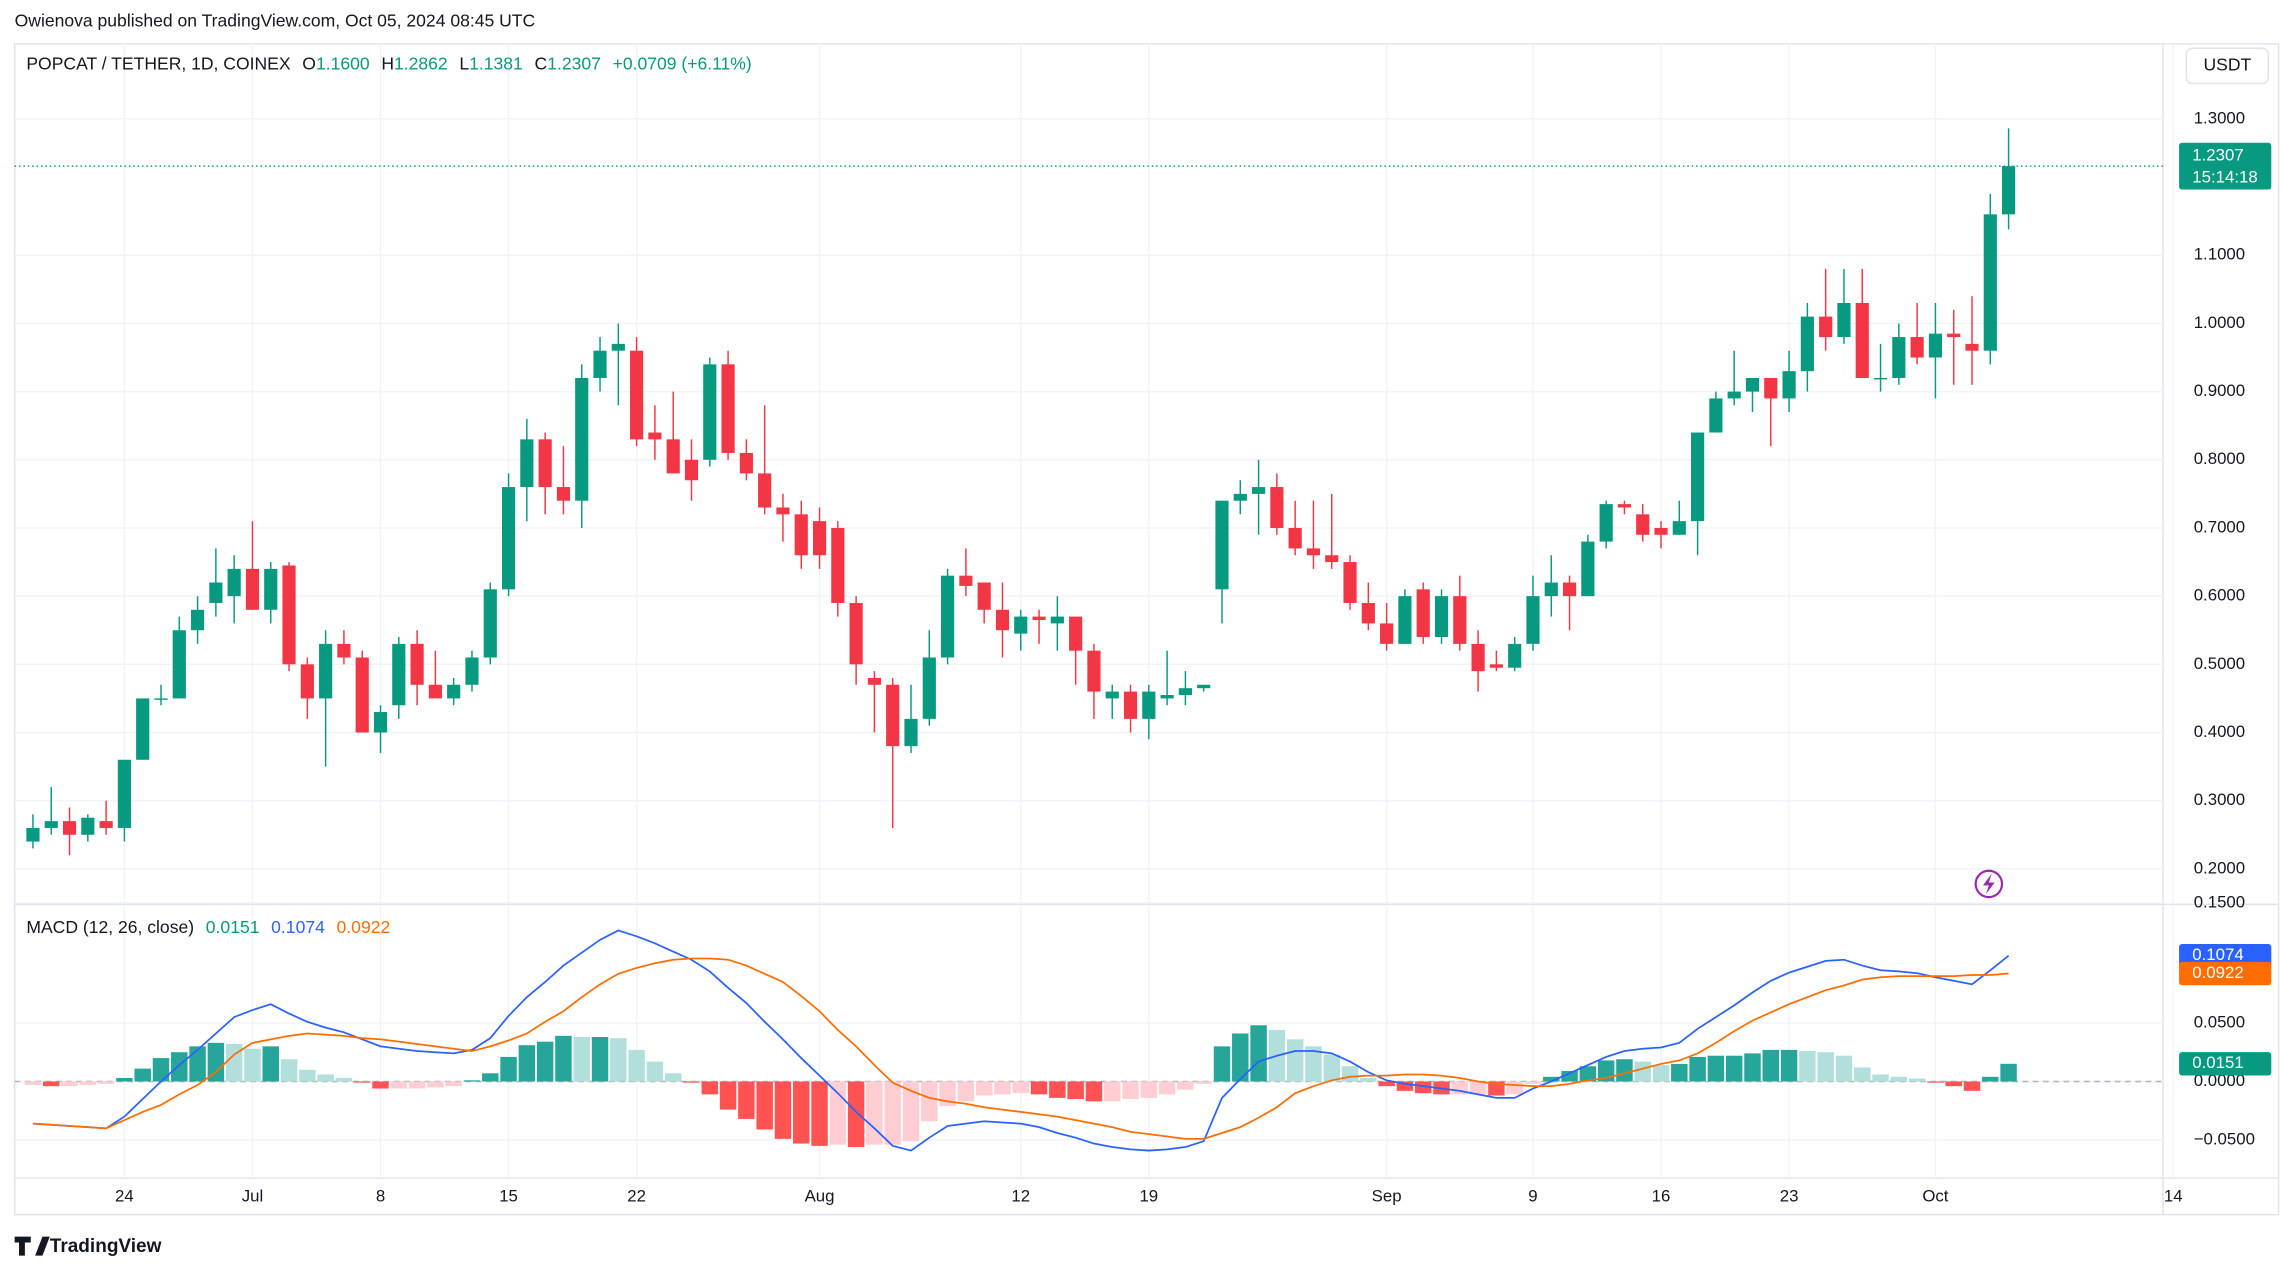  Describe the element at coordinates (2217, 154) in the screenshot. I see `price-badge-value: 1.2307` at that location.